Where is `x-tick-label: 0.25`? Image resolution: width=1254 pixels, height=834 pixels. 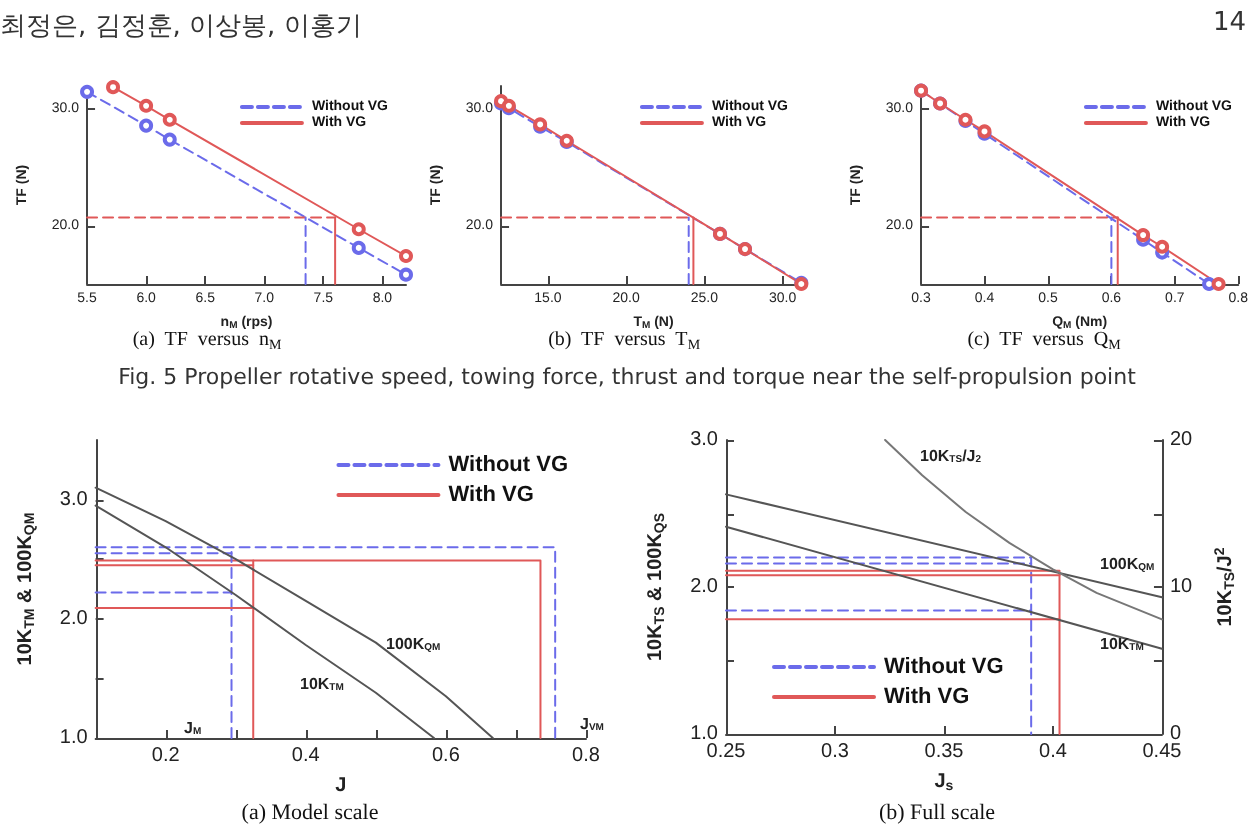 x-tick-label: 0.25 is located at coordinates (726, 752).